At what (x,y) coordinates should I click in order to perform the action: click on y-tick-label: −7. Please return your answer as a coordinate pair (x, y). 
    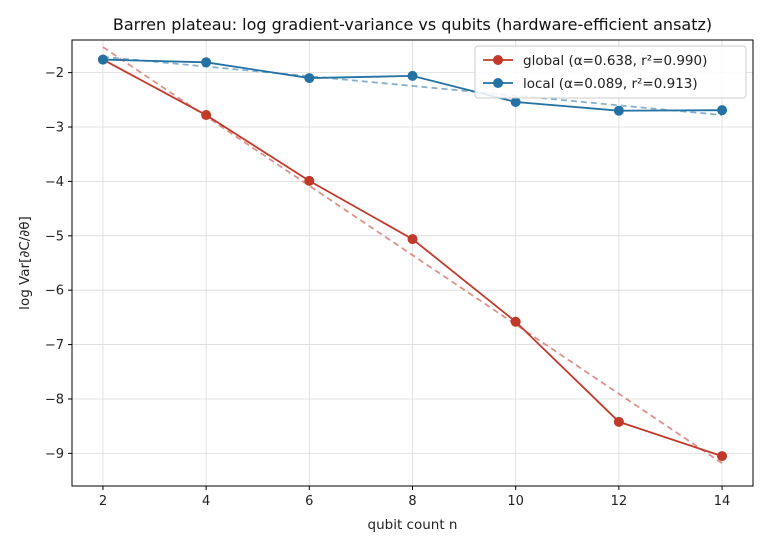
    Looking at the image, I should click on (54, 345).